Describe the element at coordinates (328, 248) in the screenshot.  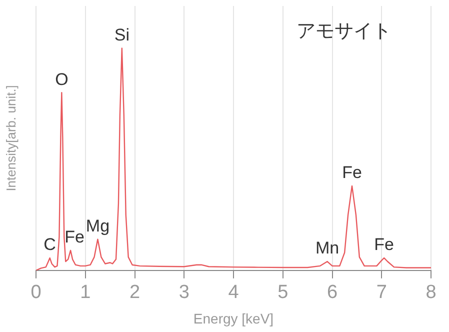
I see `annotation: Mn` at that location.